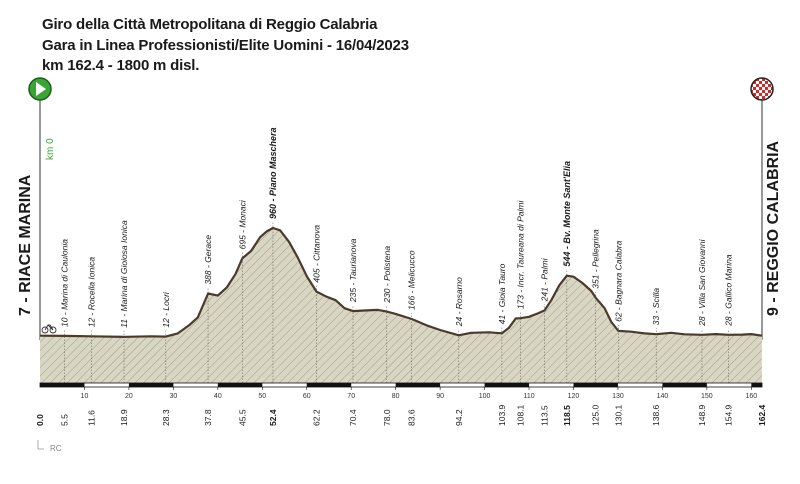  Describe the element at coordinates (208, 417) in the screenshot. I see `km-label: 37.8` at that location.